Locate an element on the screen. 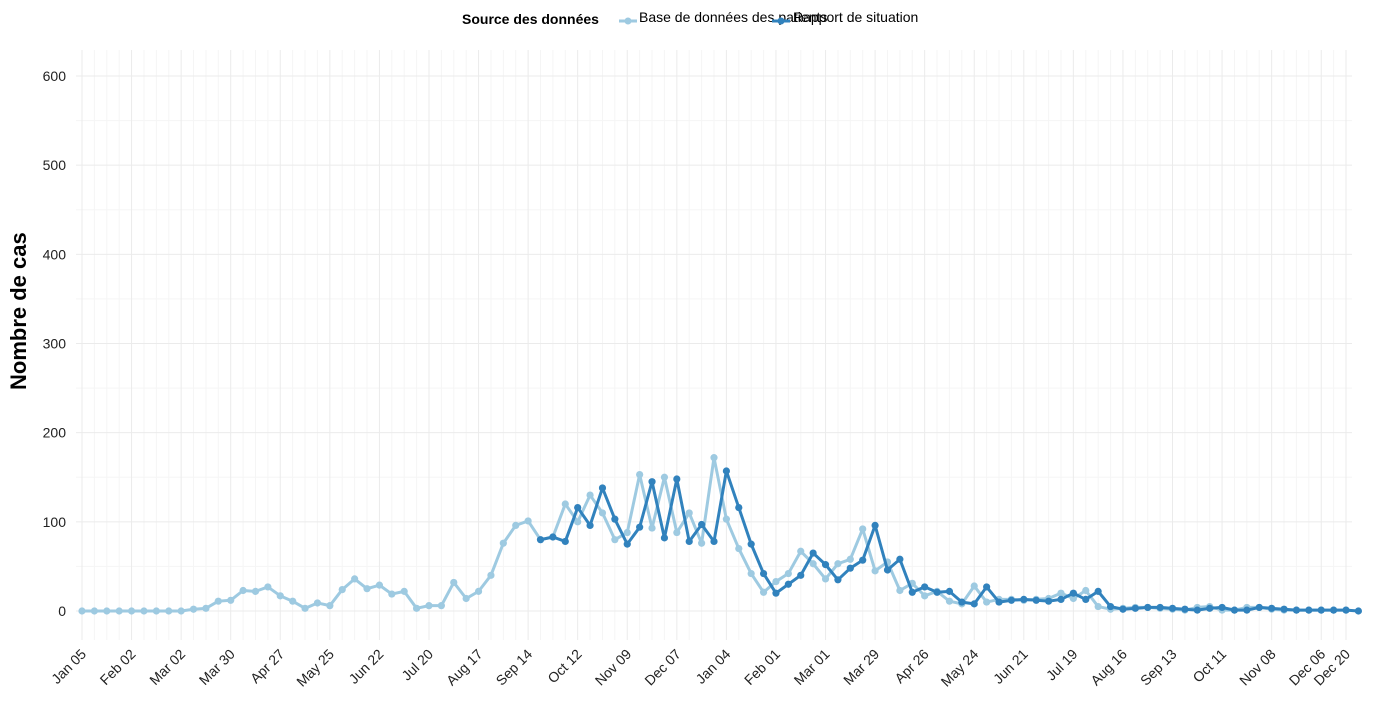 Image resolution: width=1375 pixels, height=720 pixels. x-tick-label: Feb 01 is located at coordinates (762, 667).